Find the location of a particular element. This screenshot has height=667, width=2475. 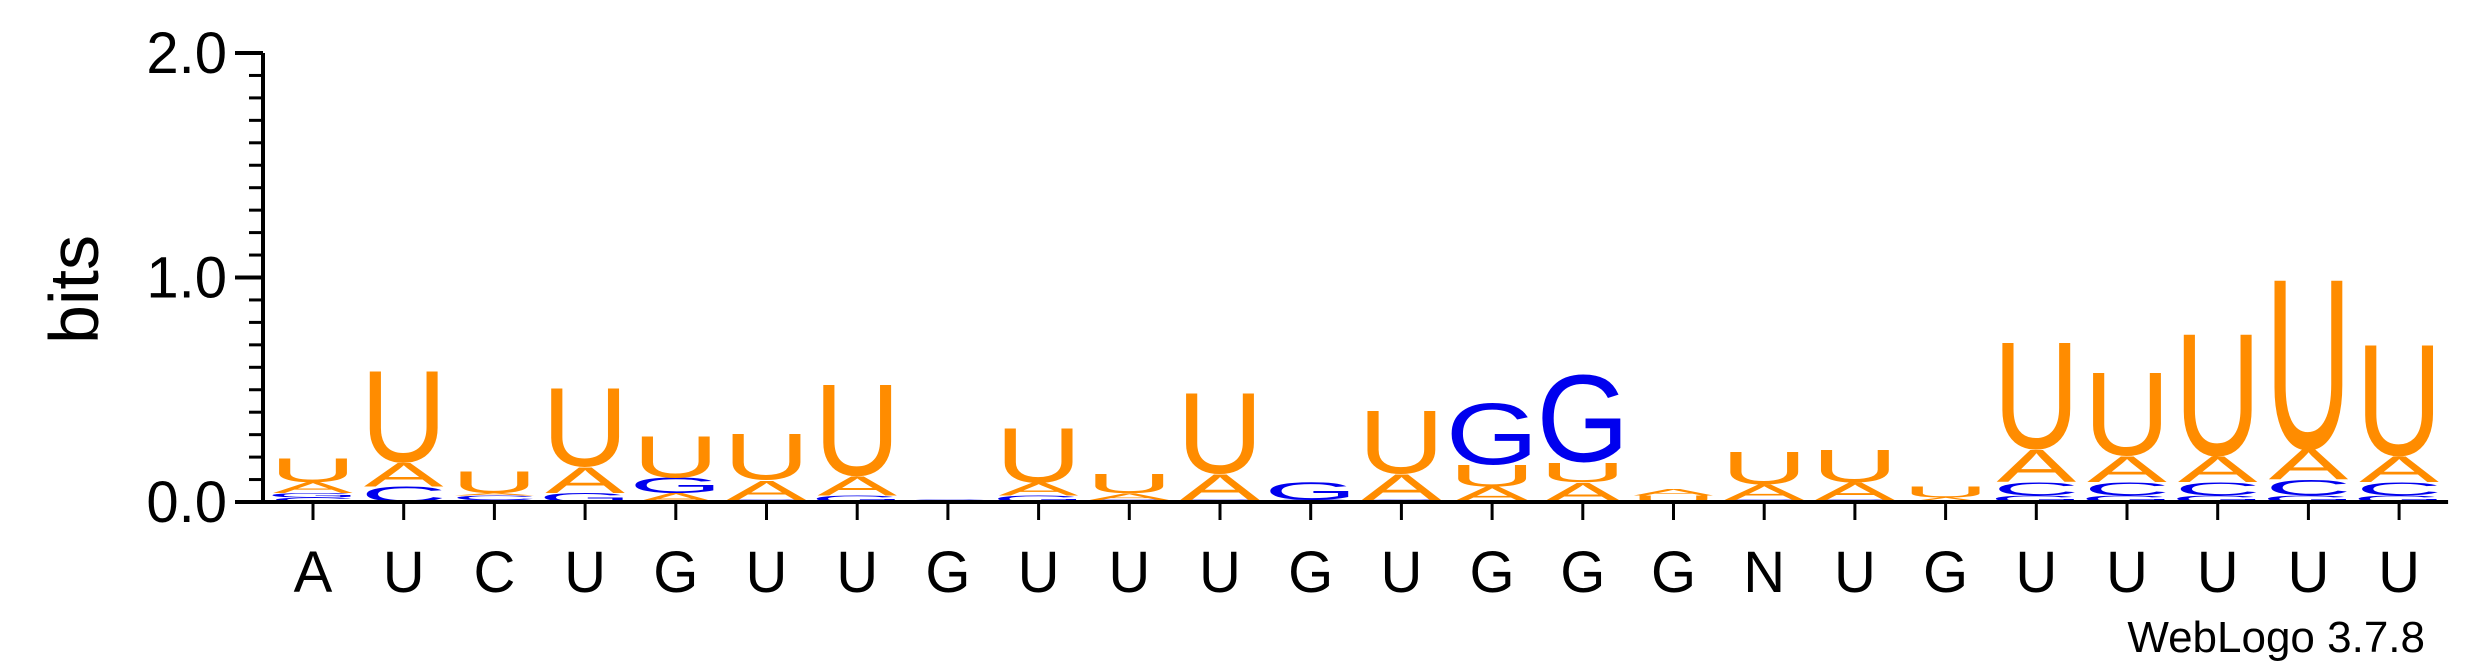

y-axis: 0.0 1.0 2.0 is located at coordinates (205, 278).